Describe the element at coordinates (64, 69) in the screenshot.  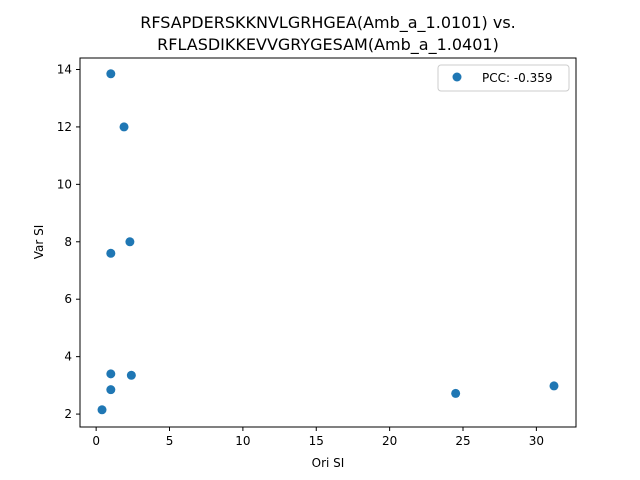
I see `y-tick-label: 14` at that location.